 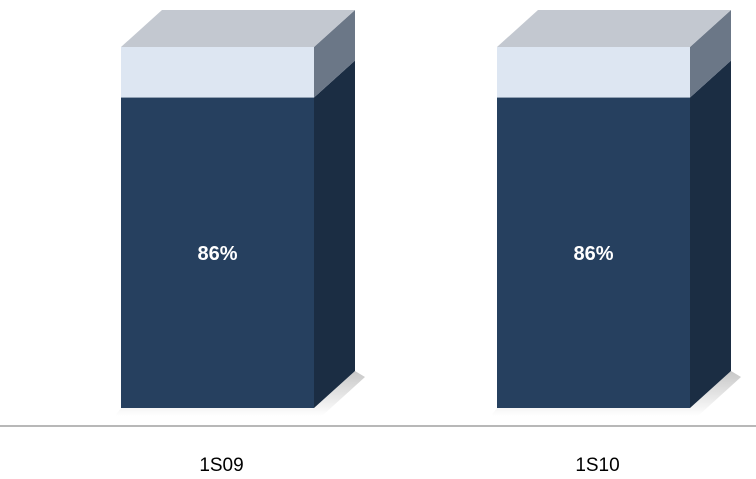 I want to click on bar-1s09-segment-2-top, so click(x=238, y=28).